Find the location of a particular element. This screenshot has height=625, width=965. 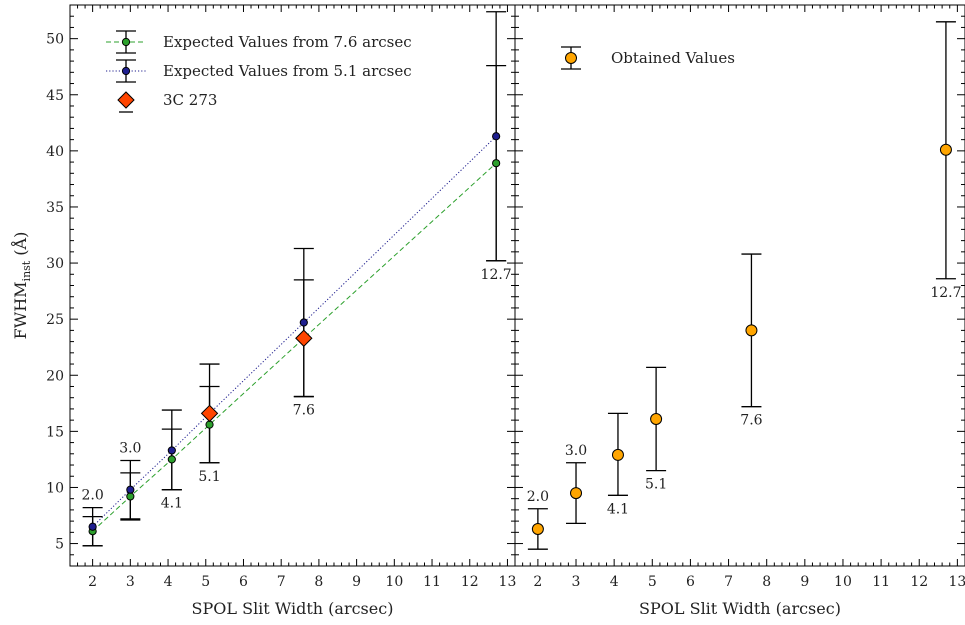

y-tick-label: 40 is located at coordinates (55, 152).